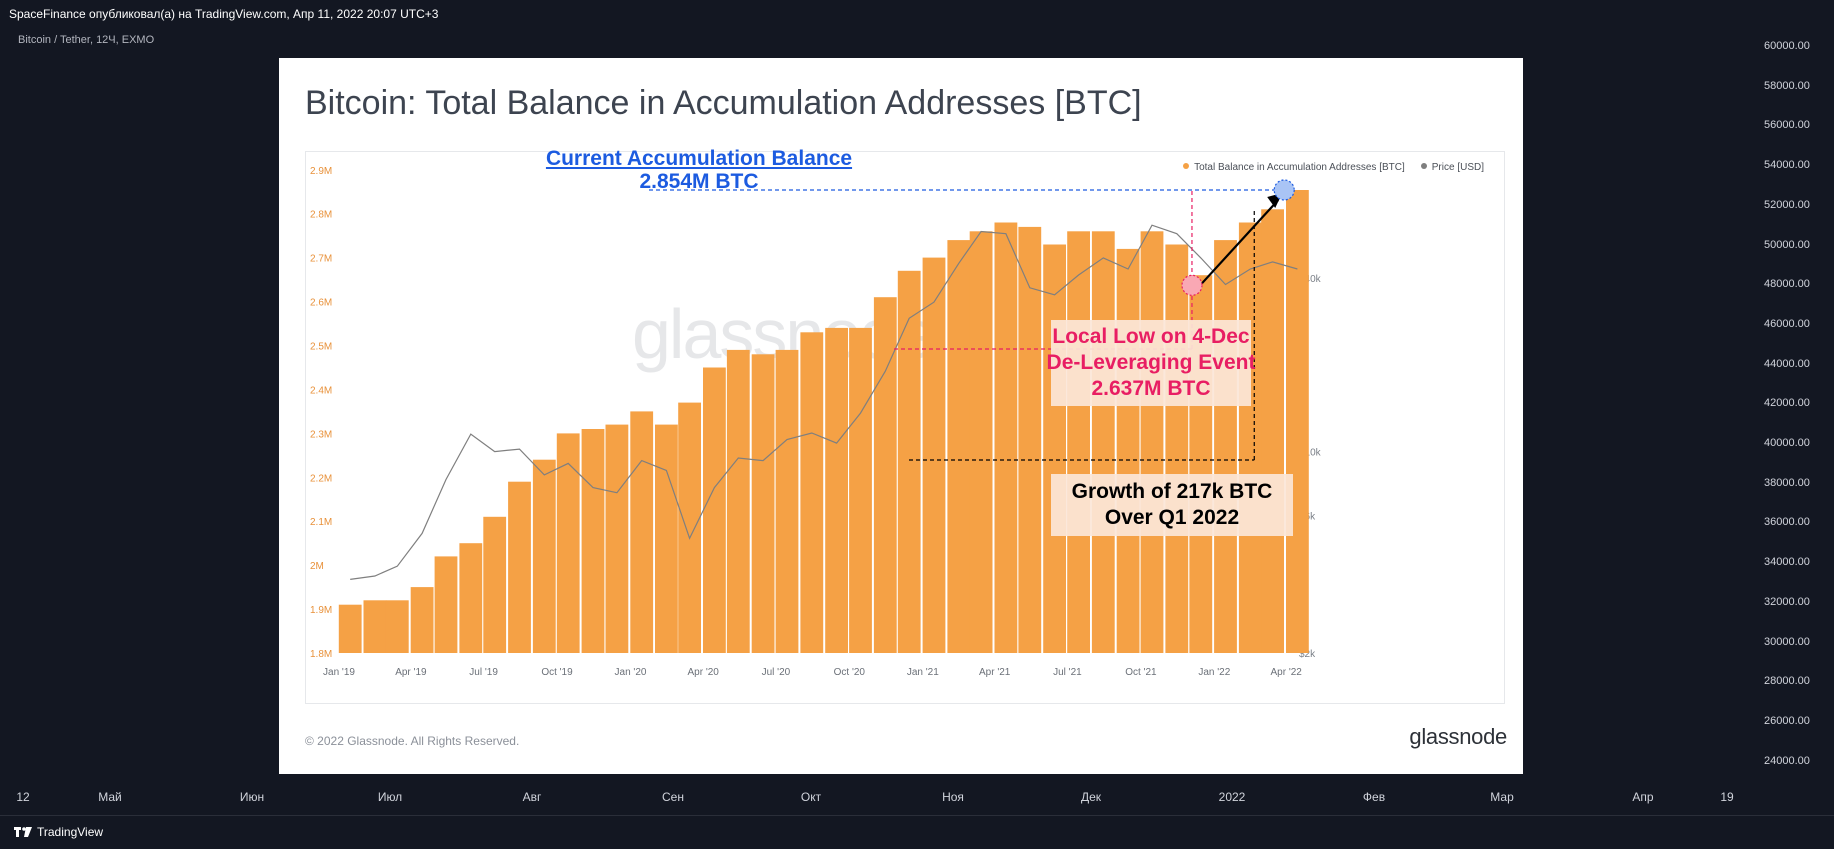 The image size is (1834, 849). Describe the element at coordinates (1151, 388) in the screenshot. I see `low-line-3: 2.637M BTC` at that location.